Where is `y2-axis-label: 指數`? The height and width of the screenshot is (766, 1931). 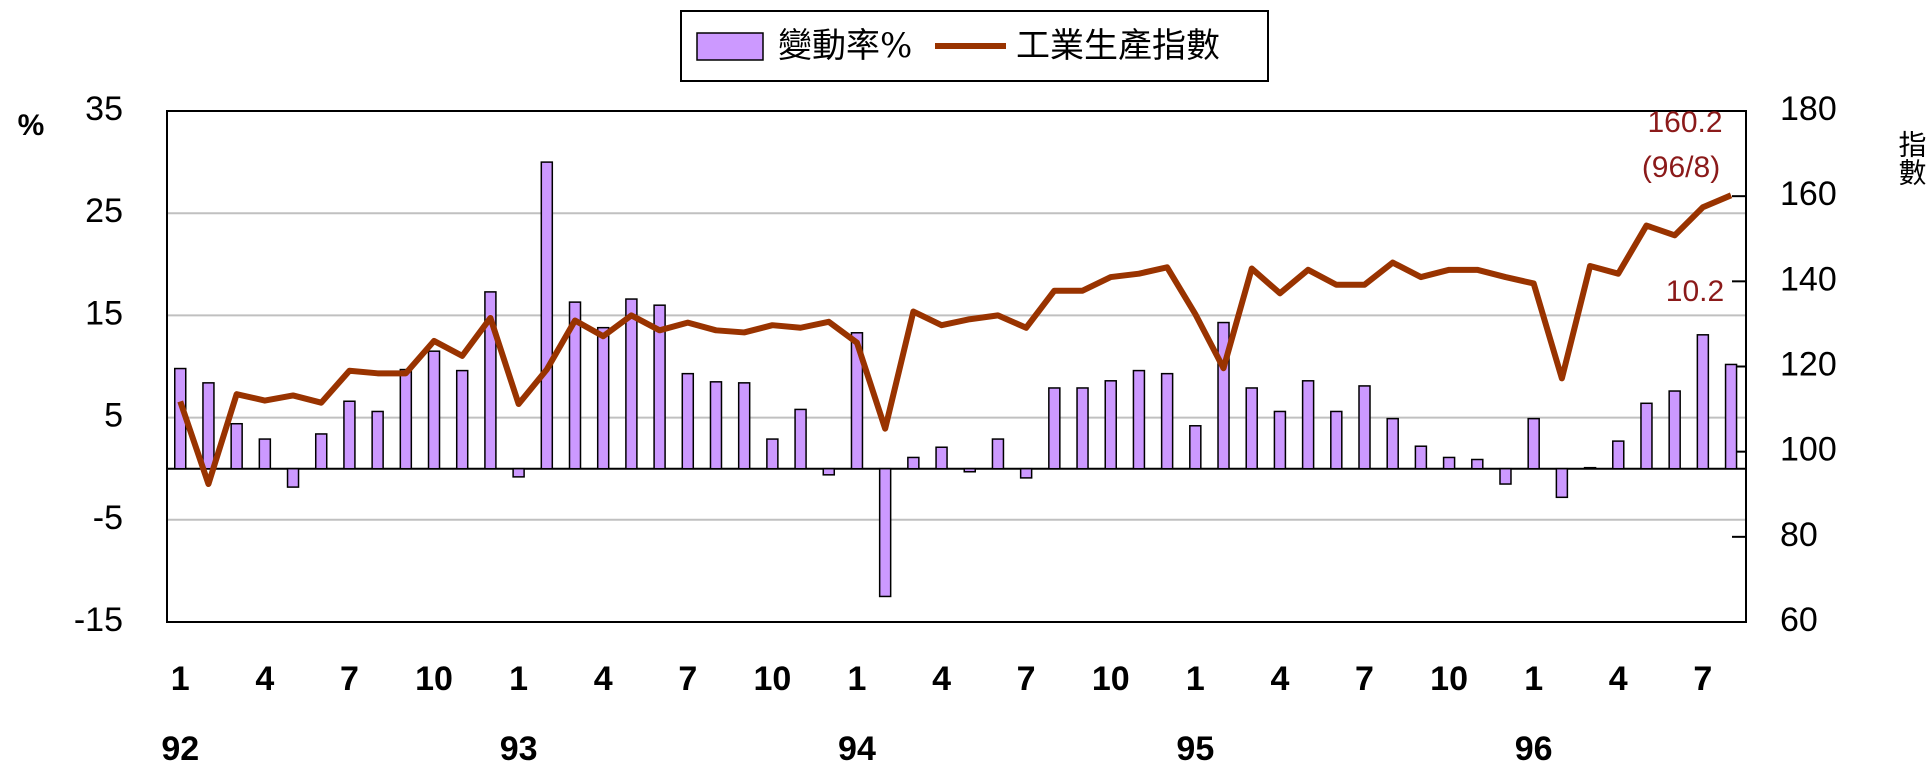 y2-axis-label: 指數 is located at coordinates (1911, 158).